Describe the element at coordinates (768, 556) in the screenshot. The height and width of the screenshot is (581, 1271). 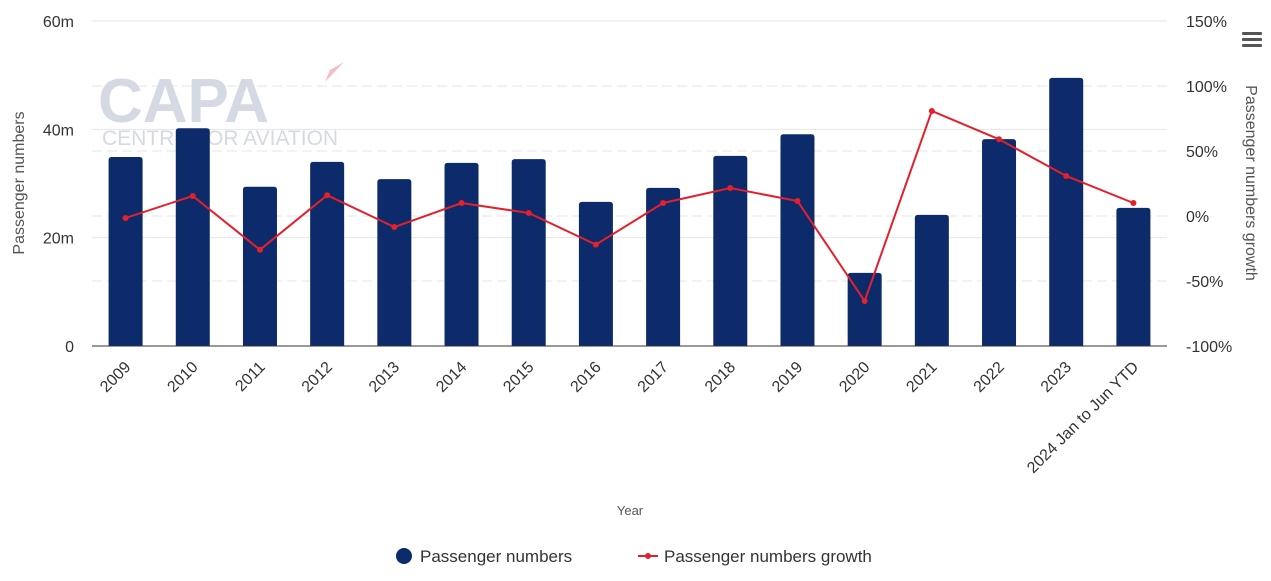
I see `svg-text: Passenger numbers growth` at that location.